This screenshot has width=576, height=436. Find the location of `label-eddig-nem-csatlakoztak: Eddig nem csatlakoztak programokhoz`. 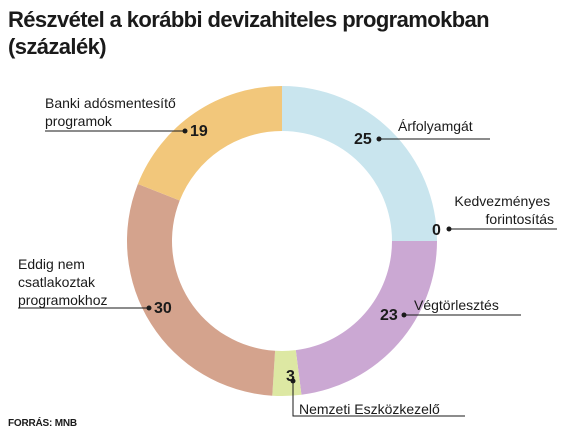

label-eddig-nem-csatlakoztak: Eddig nem csatlakoztak programokhoz is located at coordinates (63, 282).